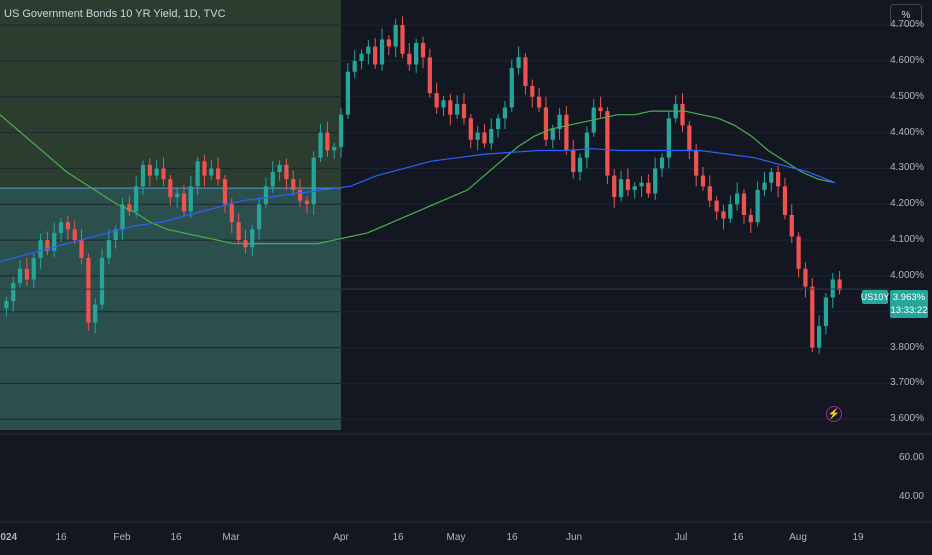  Describe the element at coordinates (907, 25) in the screenshot. I see `price-tick-label: 4.700%` at that location.